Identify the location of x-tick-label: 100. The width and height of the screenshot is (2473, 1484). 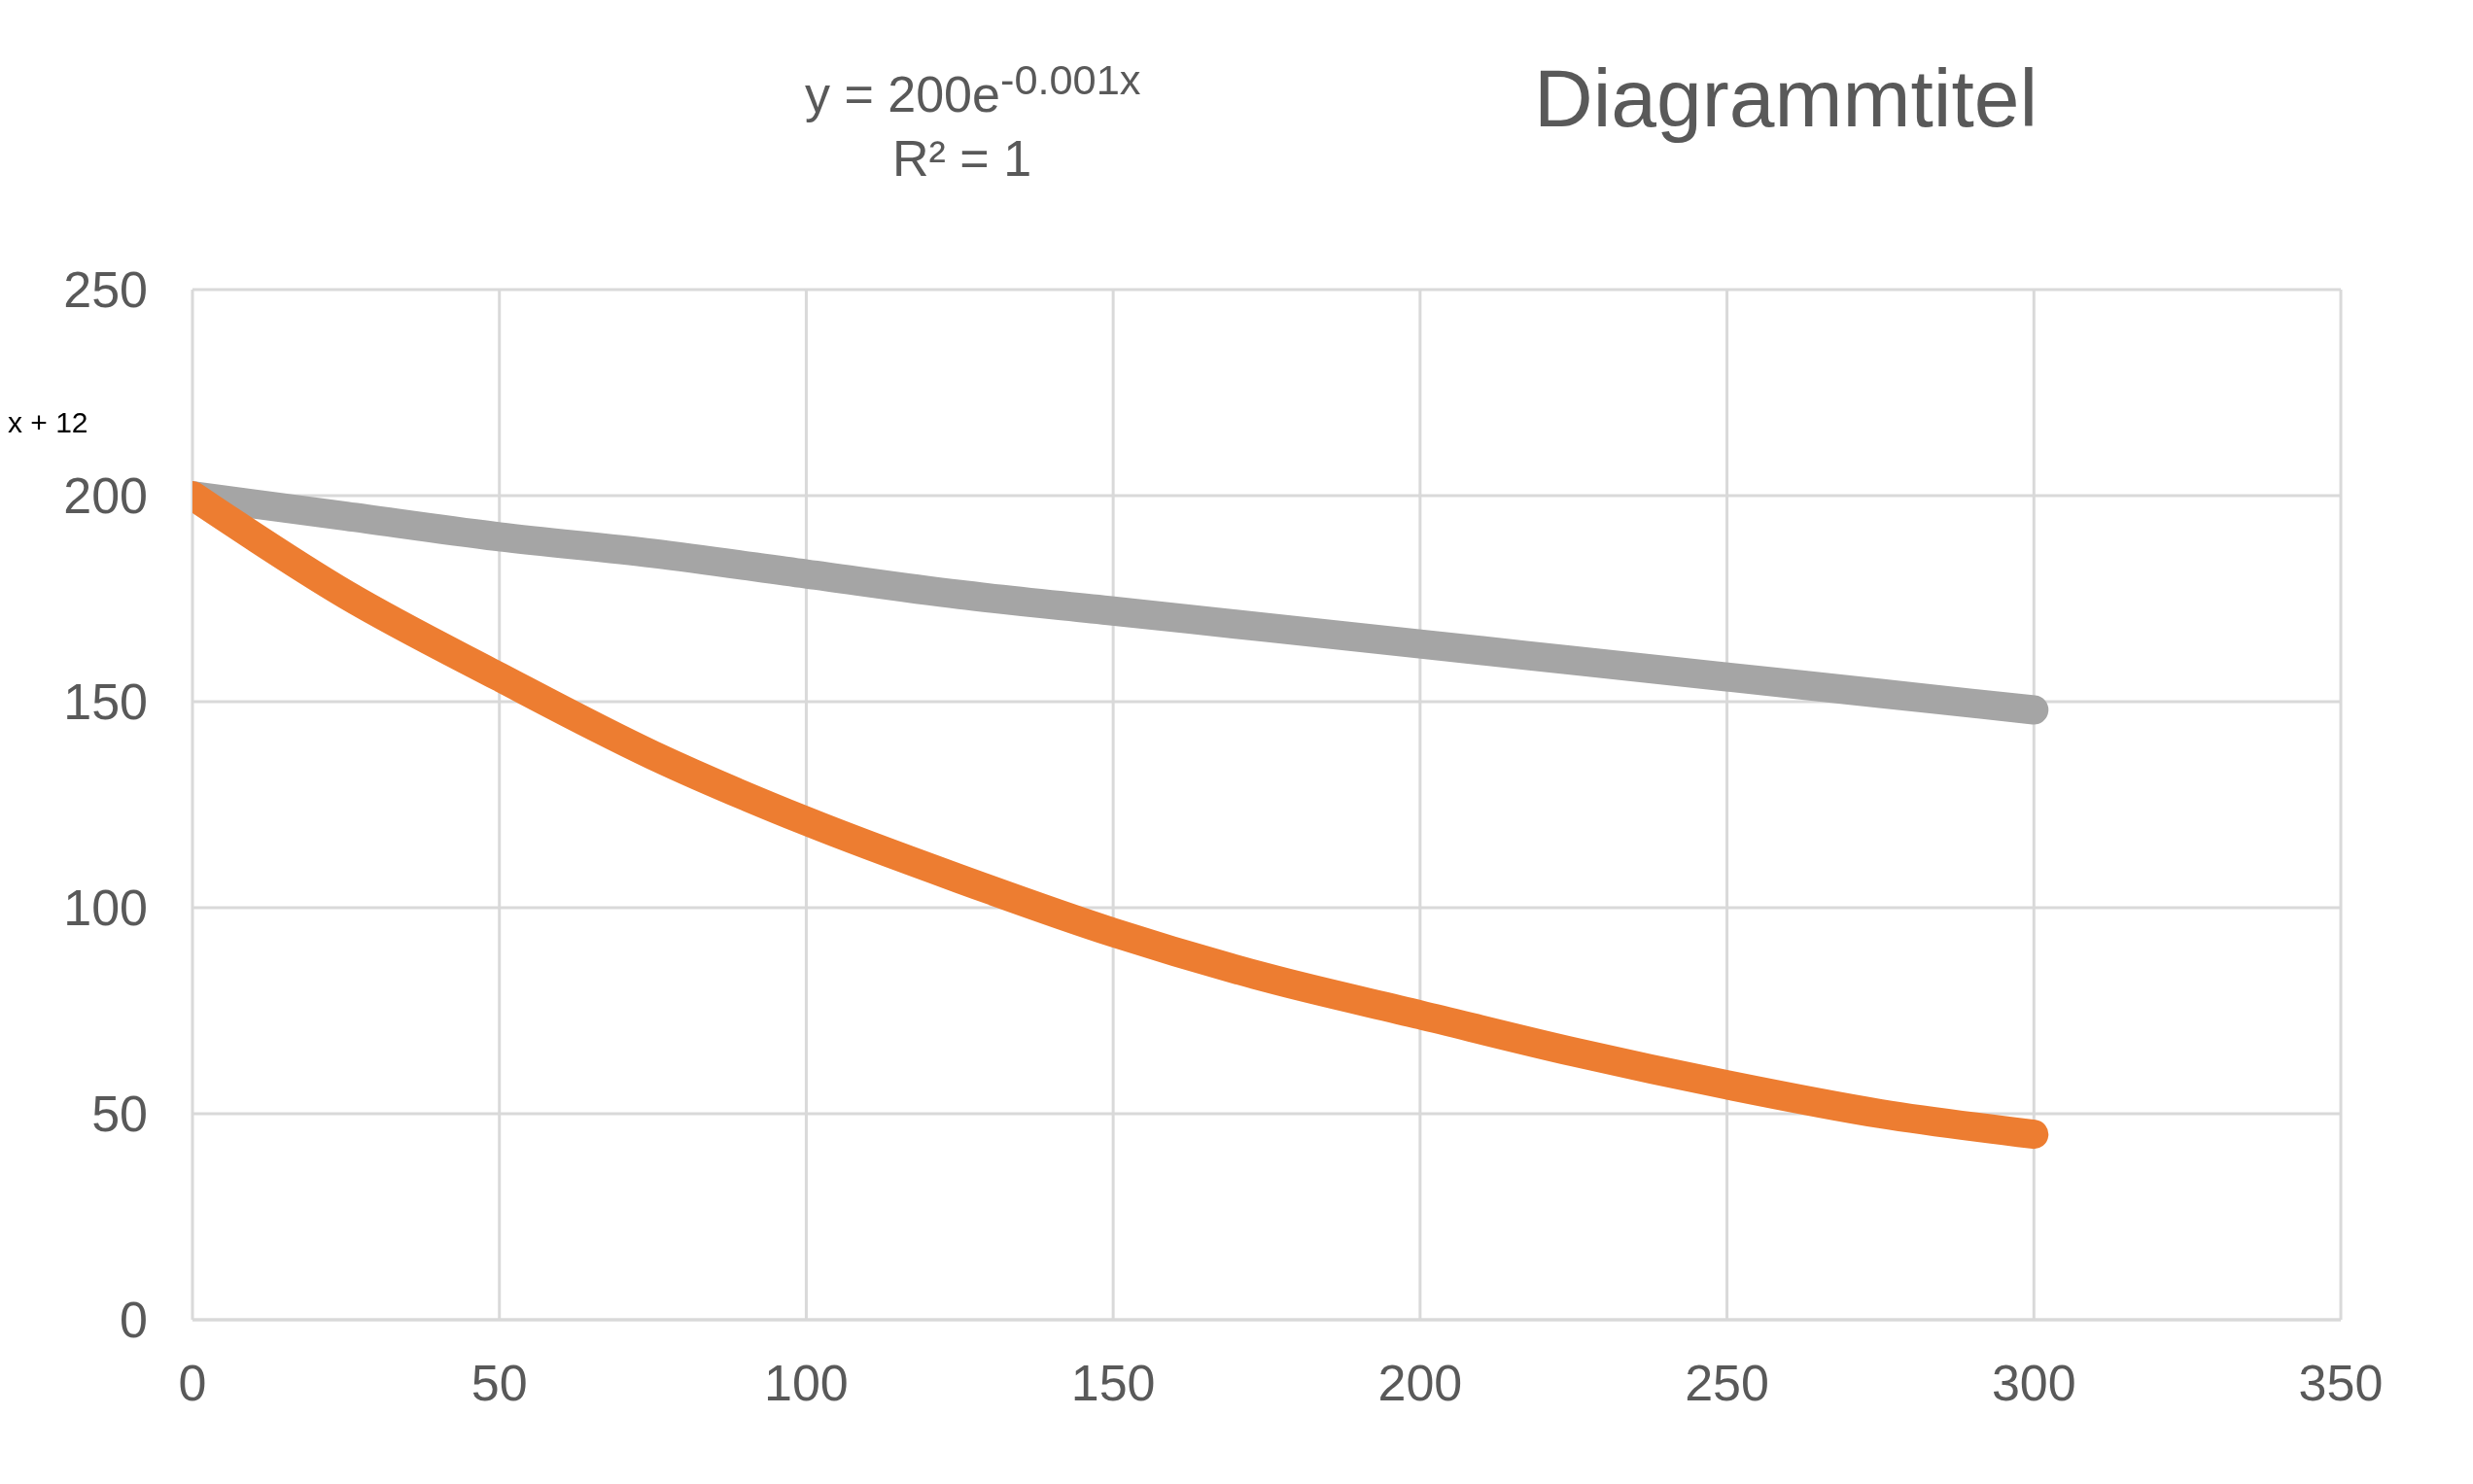
(806, 1382).